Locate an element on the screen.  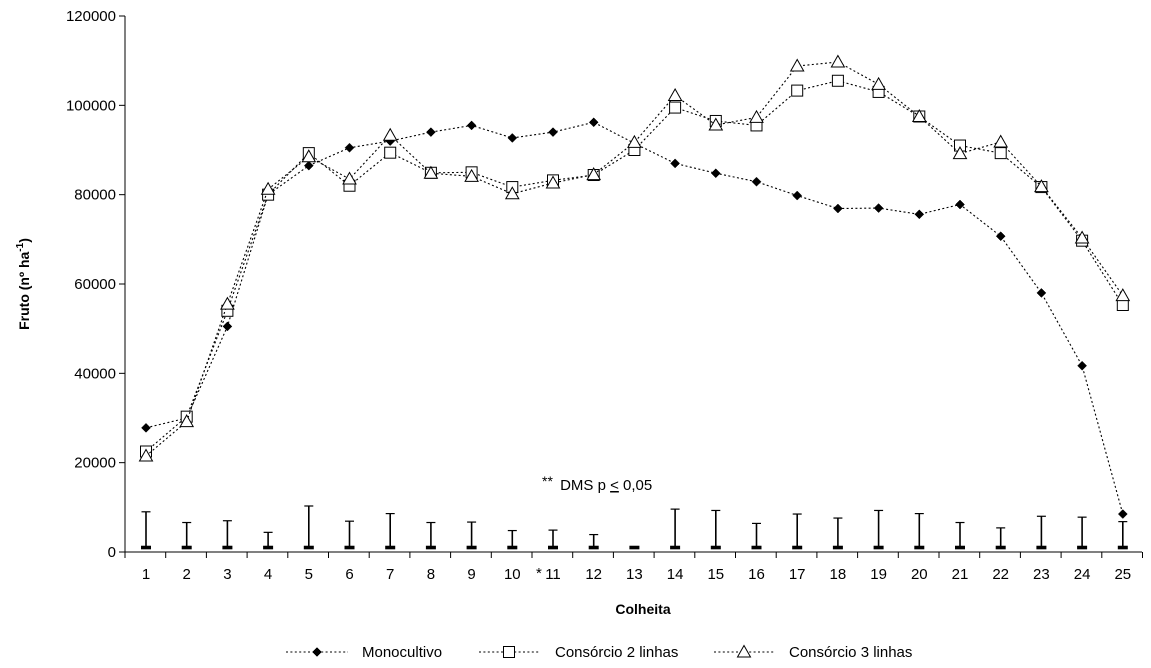
x-tick-label: 18 is located at coordinates (838, 574).